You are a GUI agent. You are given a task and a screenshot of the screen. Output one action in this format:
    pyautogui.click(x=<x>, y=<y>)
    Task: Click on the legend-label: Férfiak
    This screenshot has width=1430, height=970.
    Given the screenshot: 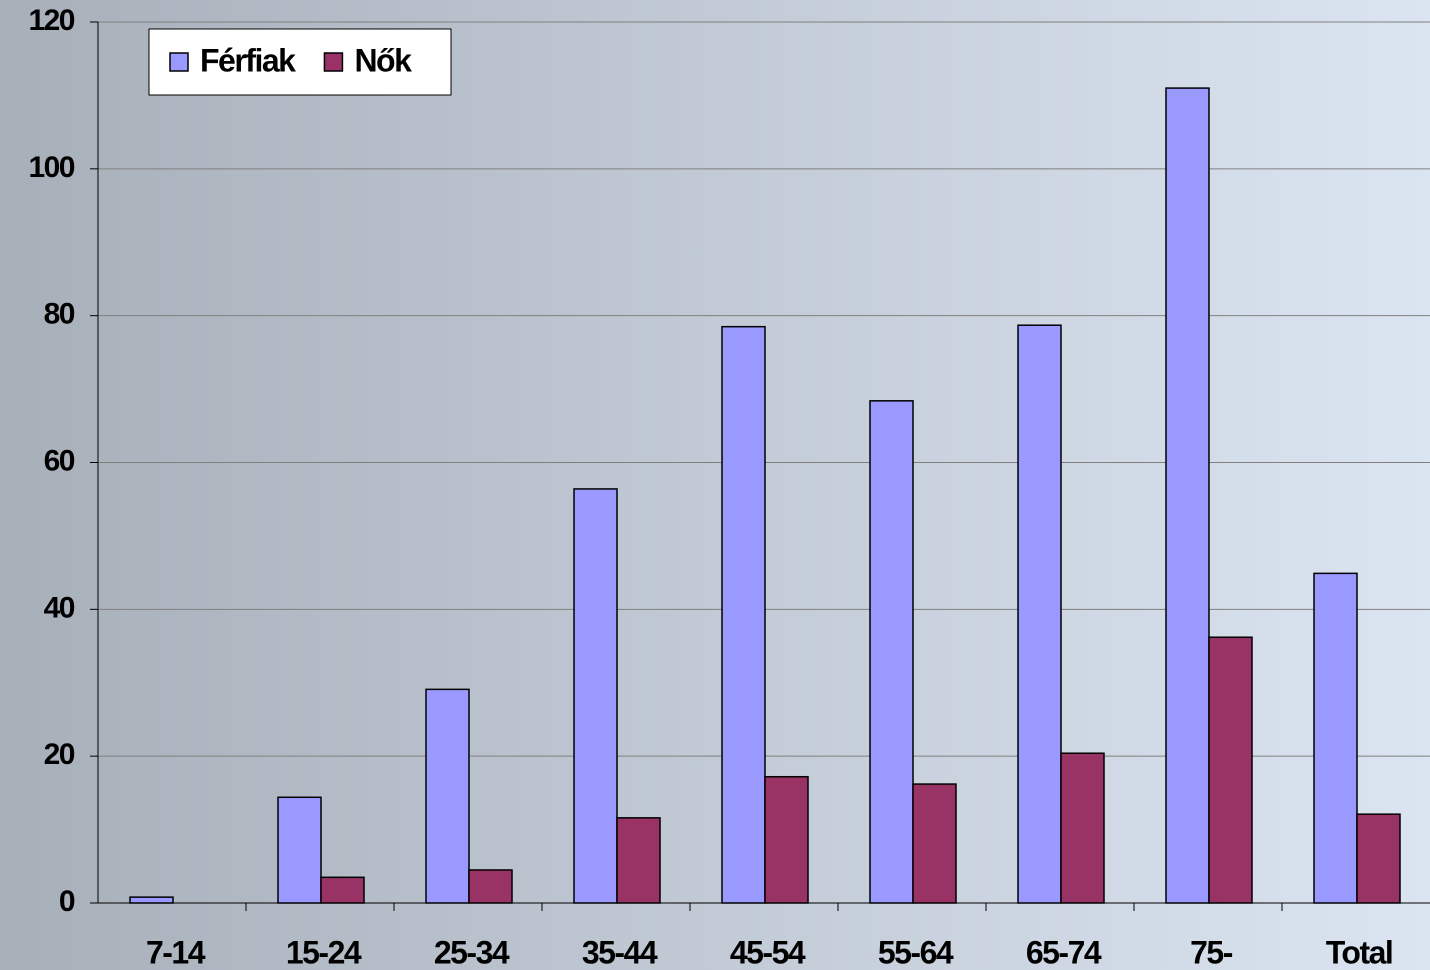 What is the action you would take?
    pyautogui.click(x=248, y=60)
    